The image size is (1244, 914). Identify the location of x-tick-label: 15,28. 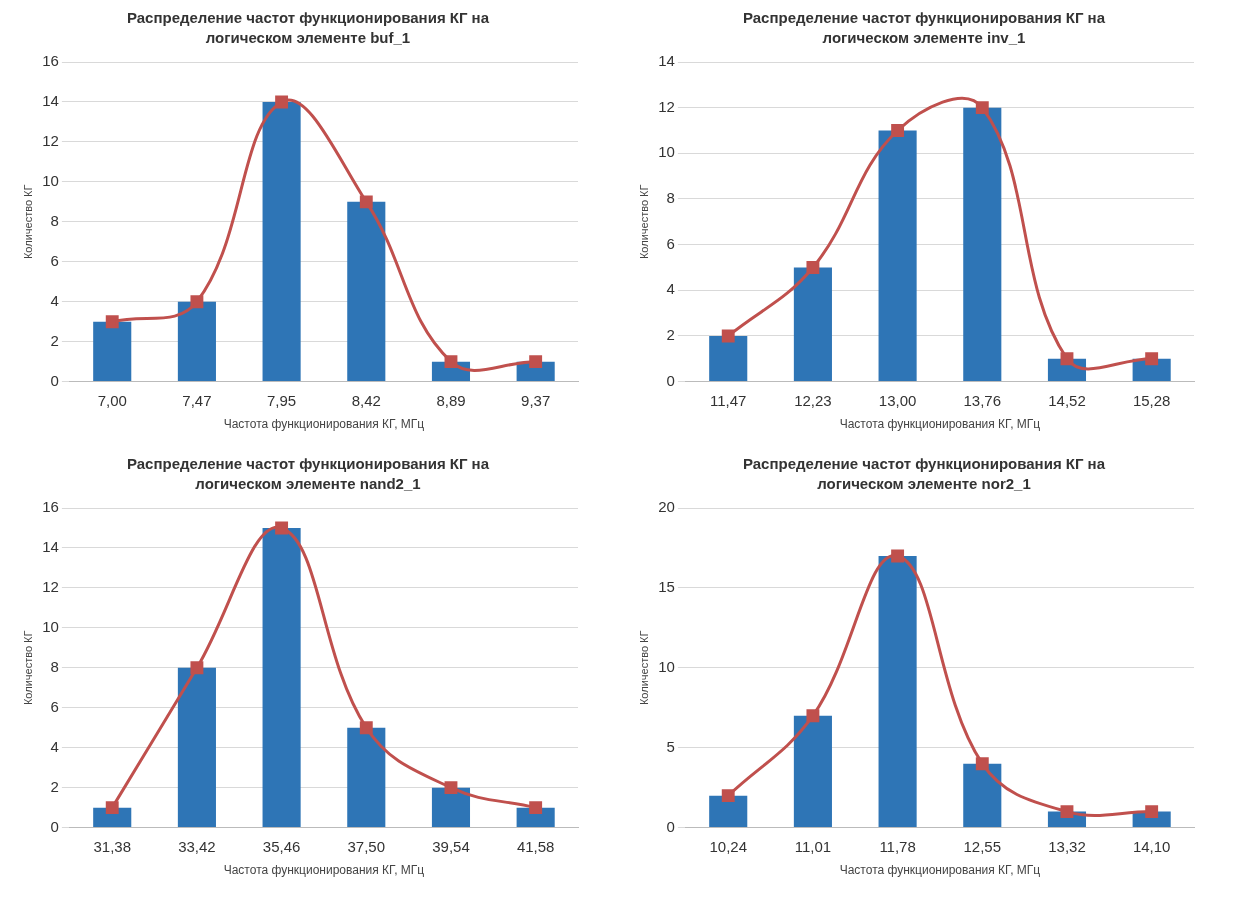
(1151, 400).